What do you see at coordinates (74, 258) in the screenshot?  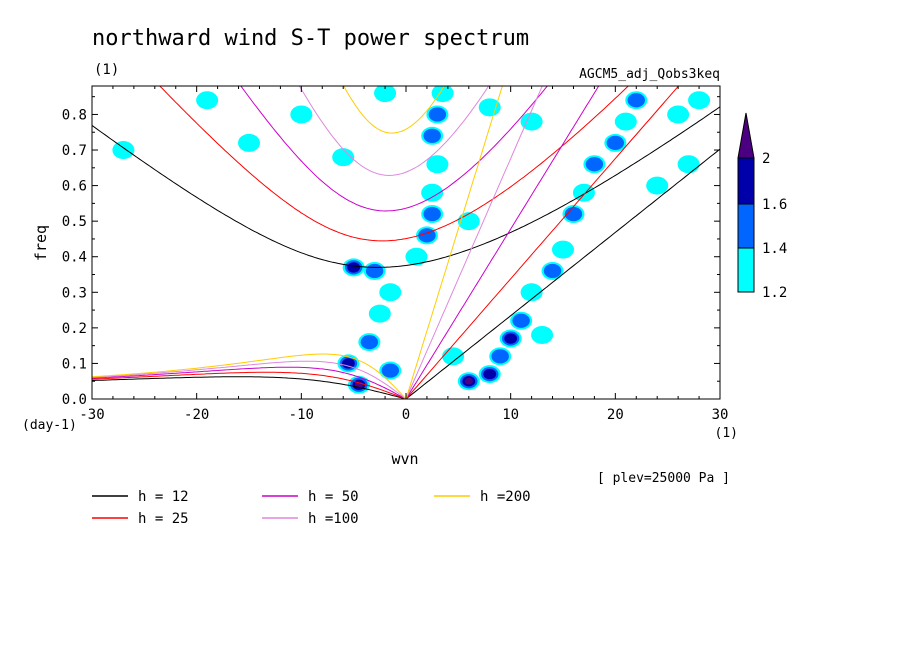 I see `y-tick-label: 0.4` at bounding box center [74, 258].